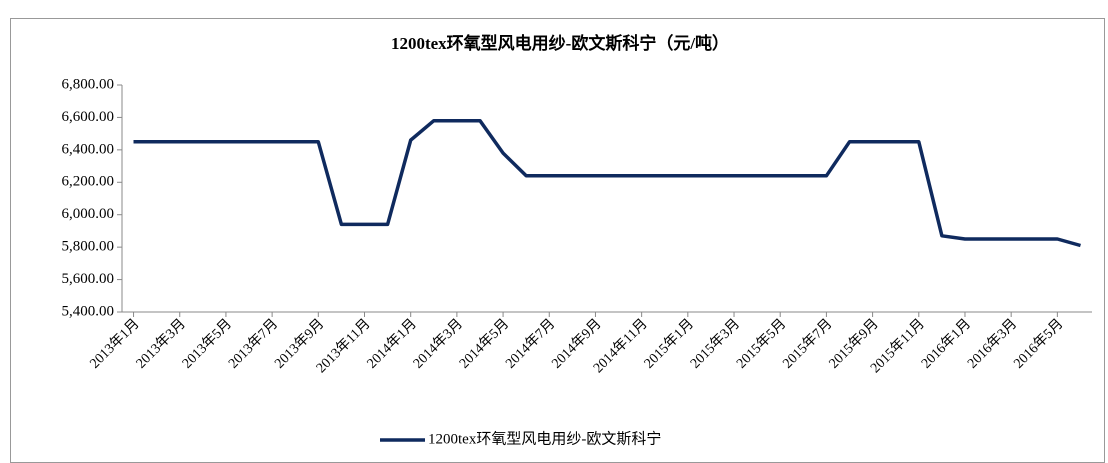 The width and height of the screenshot is (1108, 463). I want to click on chart-title: 1200tex环氧型风电用纱-欧文斯科宁（元/吨）, so click(560, 43).